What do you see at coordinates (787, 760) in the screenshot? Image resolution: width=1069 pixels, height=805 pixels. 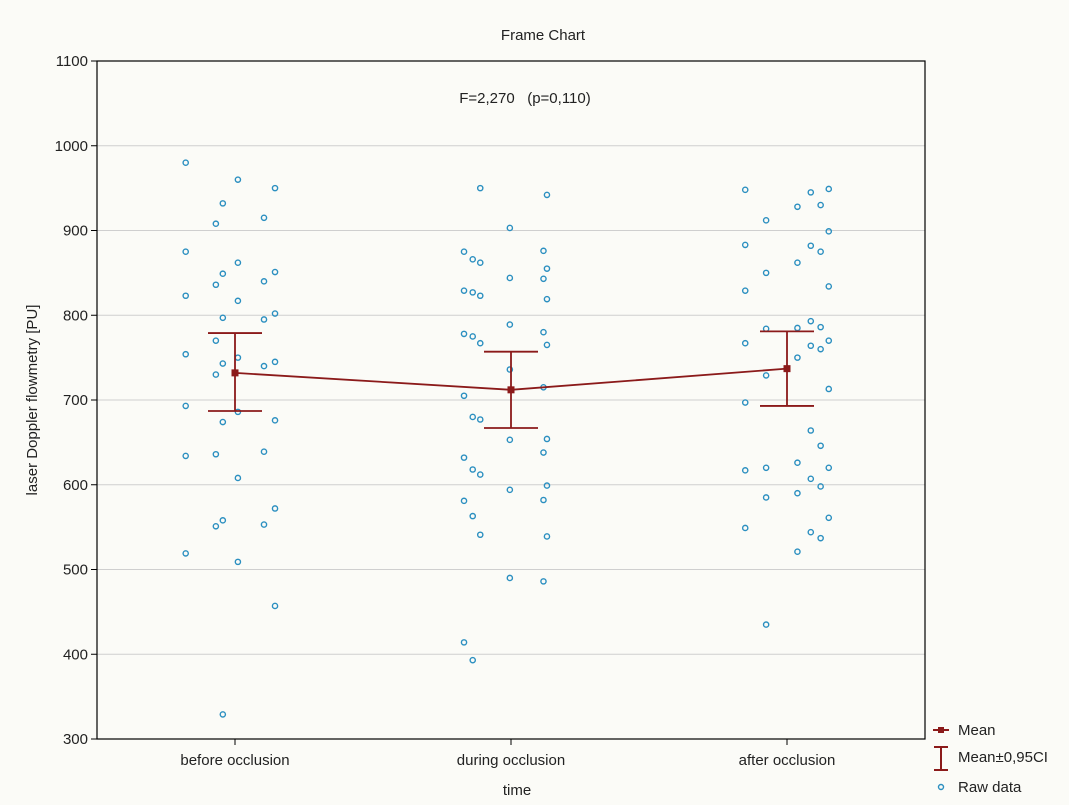 I see `x-tick-label: after occlusion` at bounding box center [787, 760].